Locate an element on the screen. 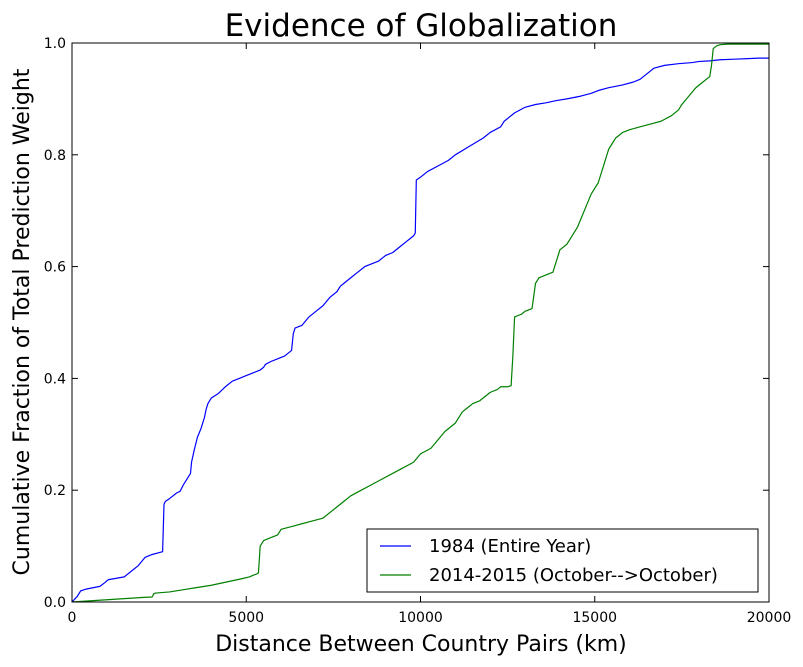 The width and height of the screenshot is (803, 667). y-tick-label: 0.6 is located at coordinates (55, 268).